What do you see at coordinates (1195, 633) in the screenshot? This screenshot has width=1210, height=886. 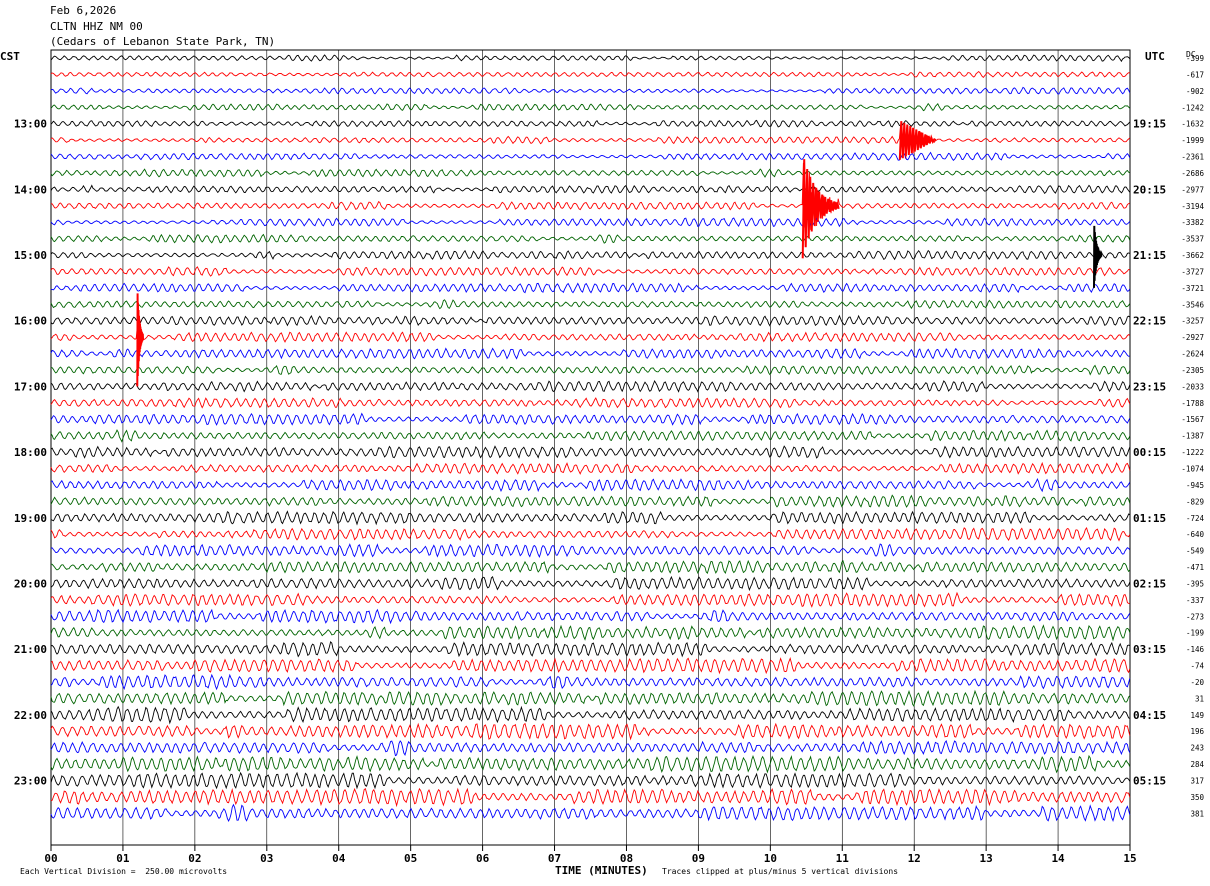 I see `dc-offset-label: -199` at bounding box center [1195, 633].